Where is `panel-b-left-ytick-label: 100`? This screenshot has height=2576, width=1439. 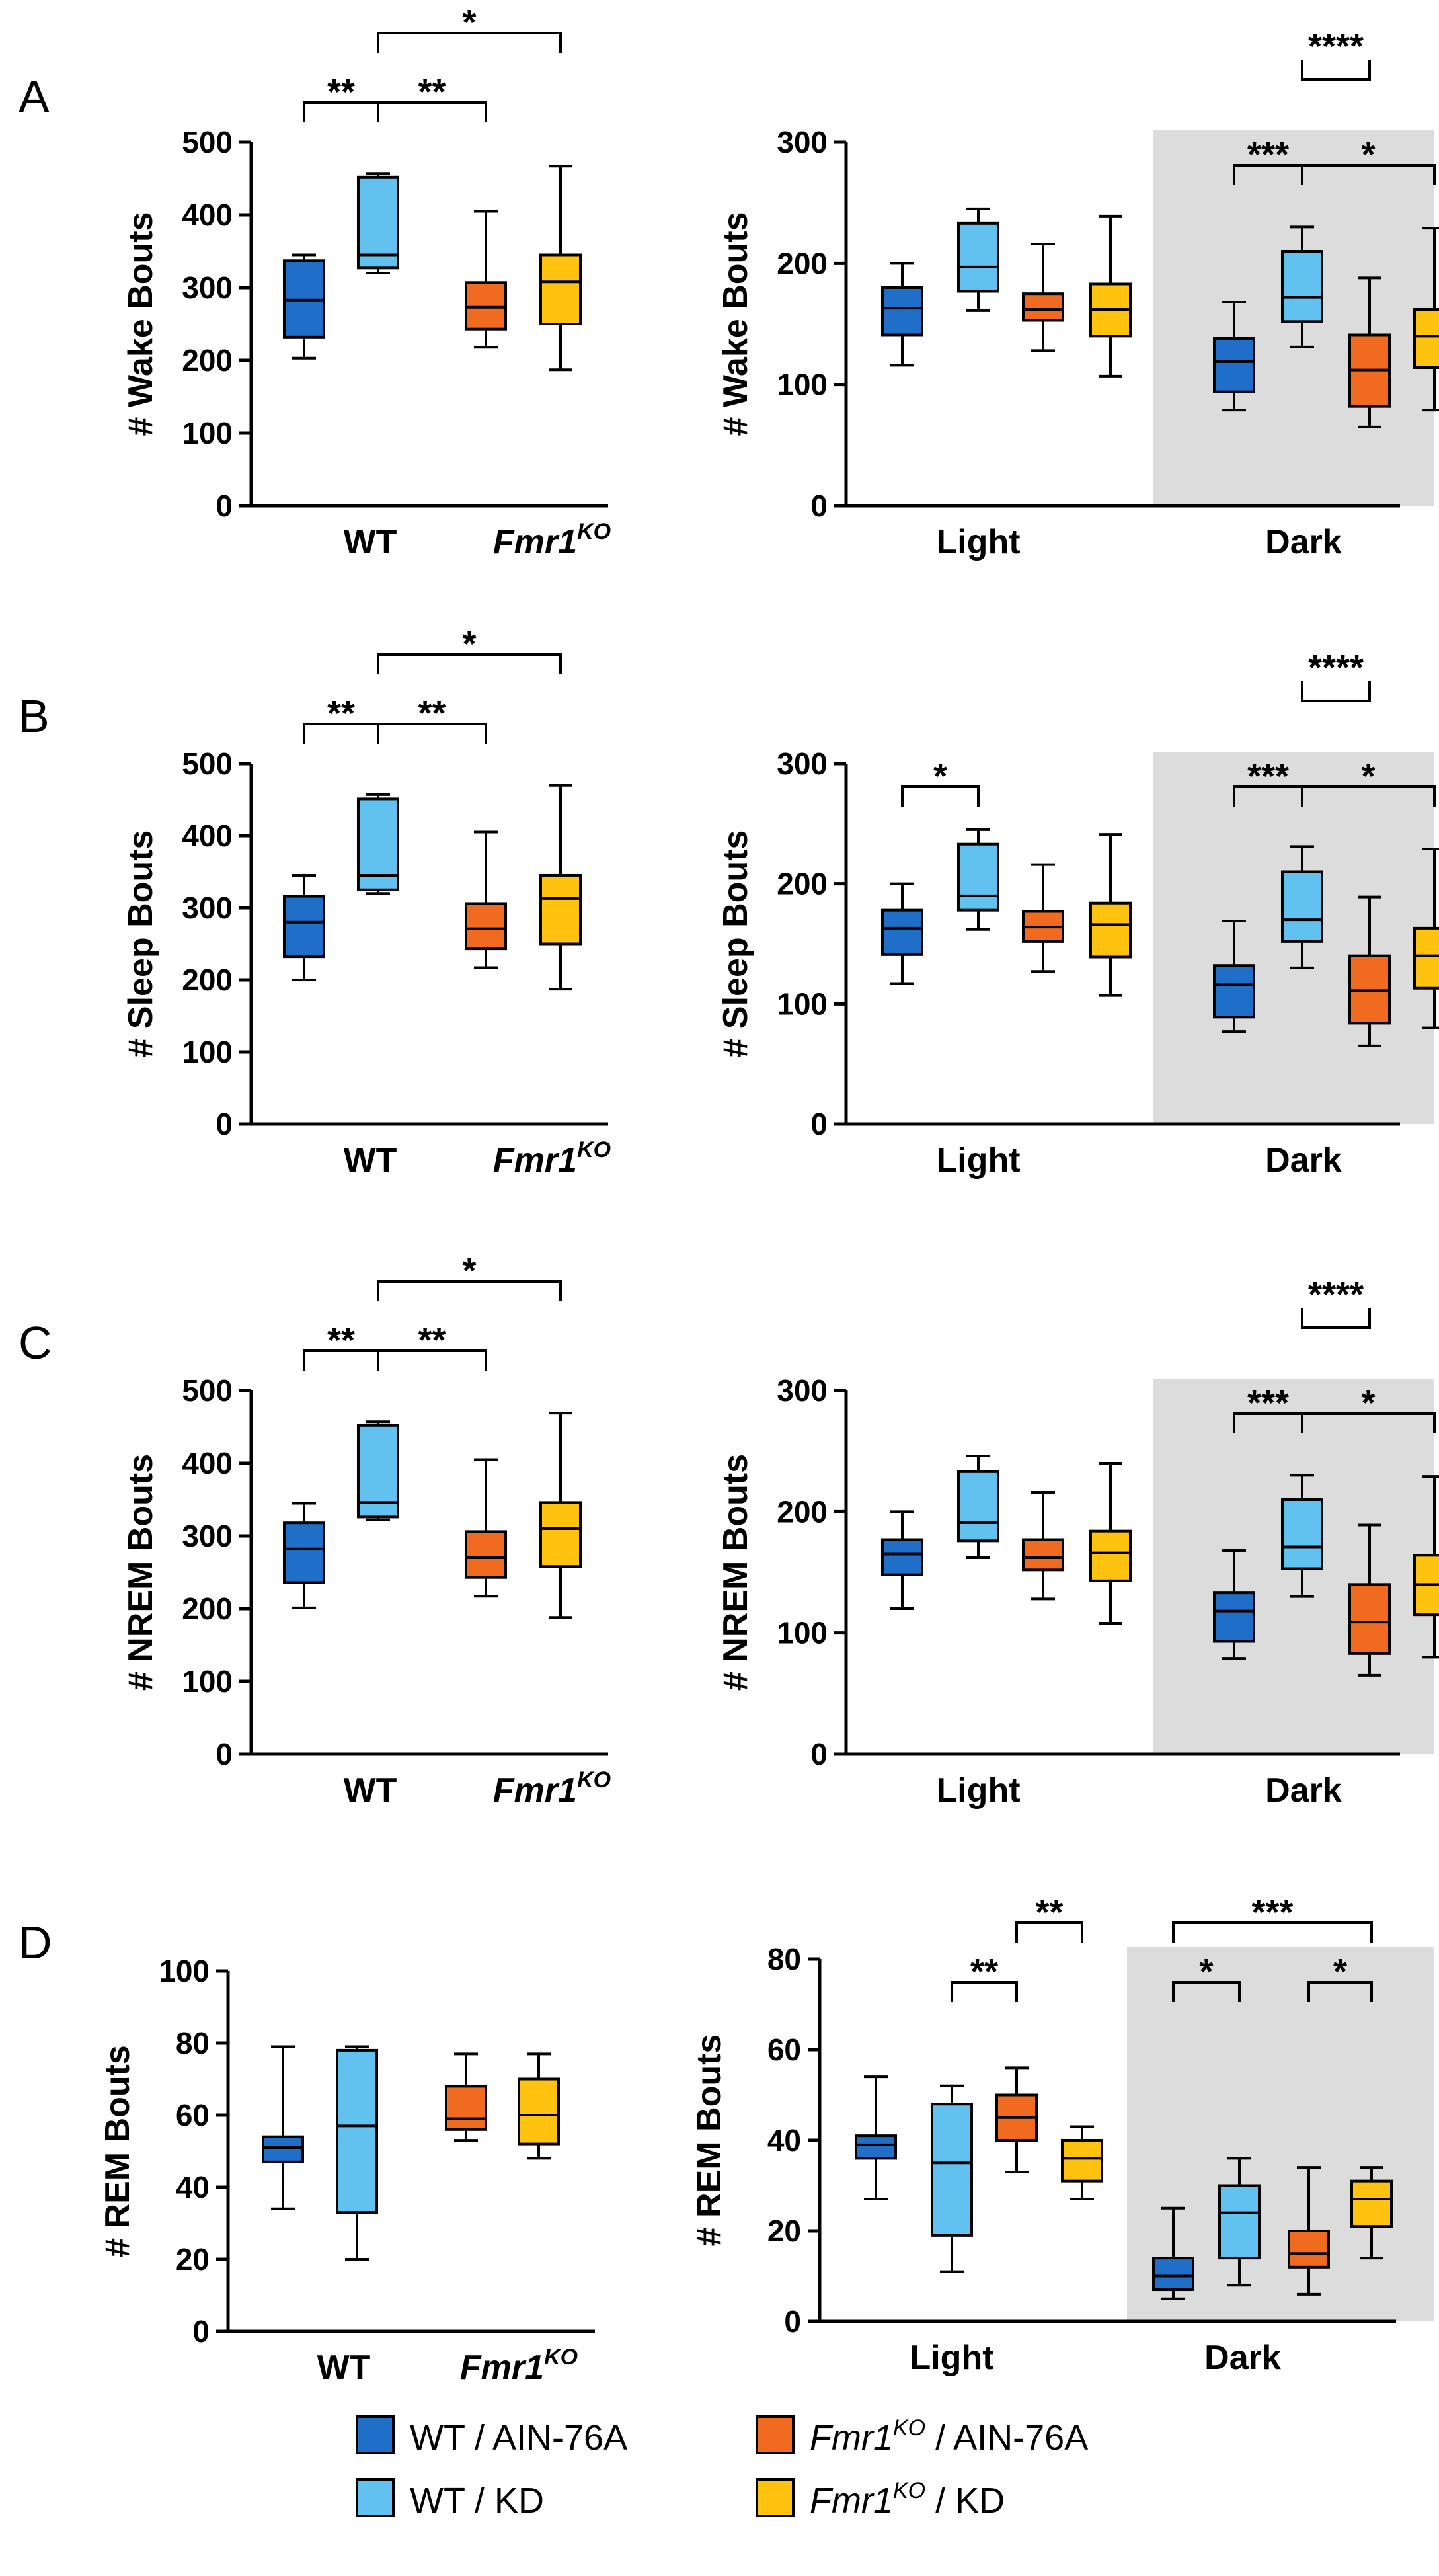 panel-b-left-ytick-label: 100 is located at coordinates (208, 1052).